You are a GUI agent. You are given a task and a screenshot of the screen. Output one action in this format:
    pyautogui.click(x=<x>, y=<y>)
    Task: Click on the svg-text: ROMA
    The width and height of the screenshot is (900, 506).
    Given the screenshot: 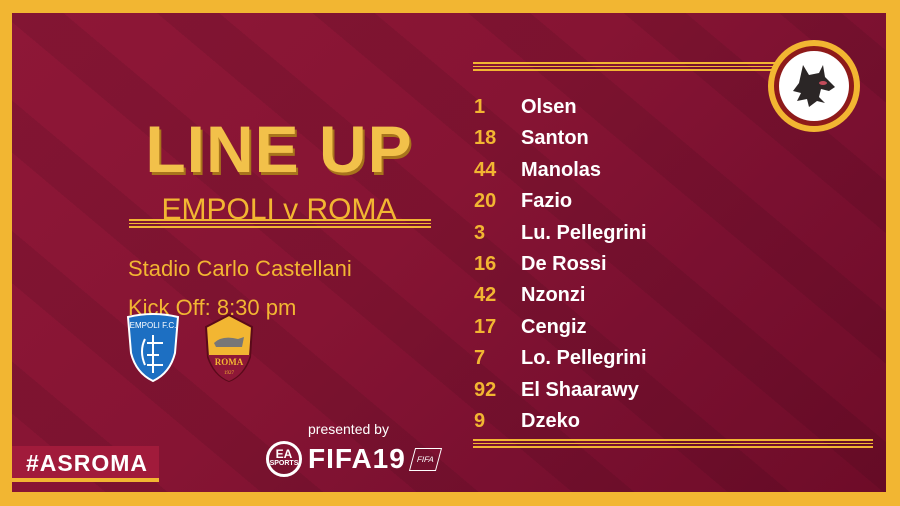 What is the action you would take?
    pyautogui.click(x=229, y=362)
    